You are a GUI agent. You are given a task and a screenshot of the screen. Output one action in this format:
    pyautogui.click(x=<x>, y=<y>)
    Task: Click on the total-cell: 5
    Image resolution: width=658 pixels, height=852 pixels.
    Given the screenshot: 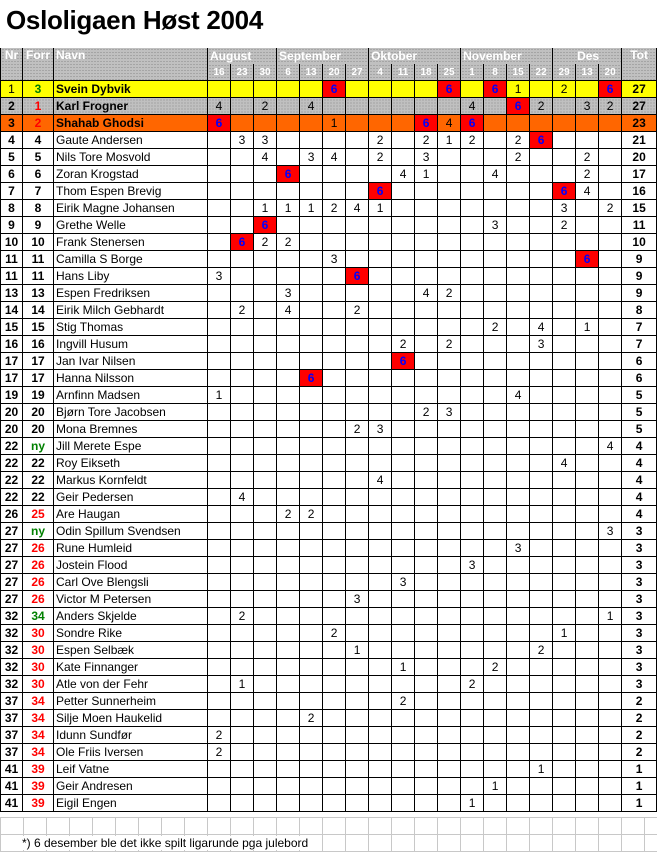 What is the action you would take?
    pyautogui.click(x=639, y=412)
    